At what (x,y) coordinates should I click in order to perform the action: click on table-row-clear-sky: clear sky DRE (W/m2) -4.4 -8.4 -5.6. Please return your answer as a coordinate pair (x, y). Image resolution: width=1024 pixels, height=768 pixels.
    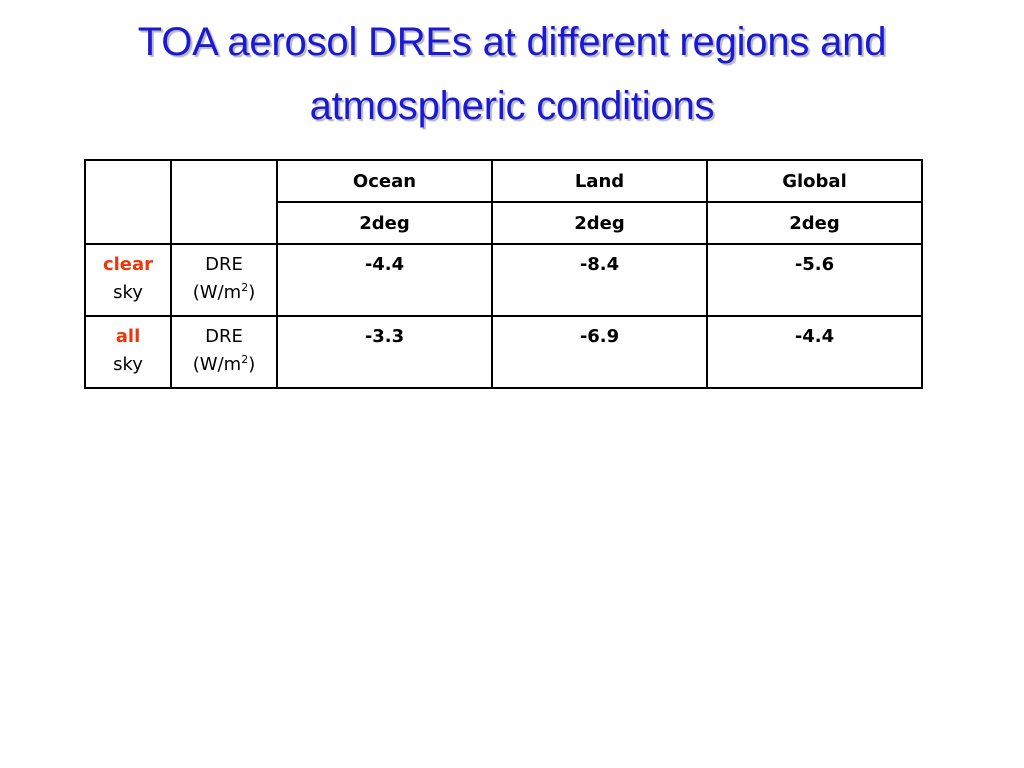
    Looking at the image, I should click on (503, 280).